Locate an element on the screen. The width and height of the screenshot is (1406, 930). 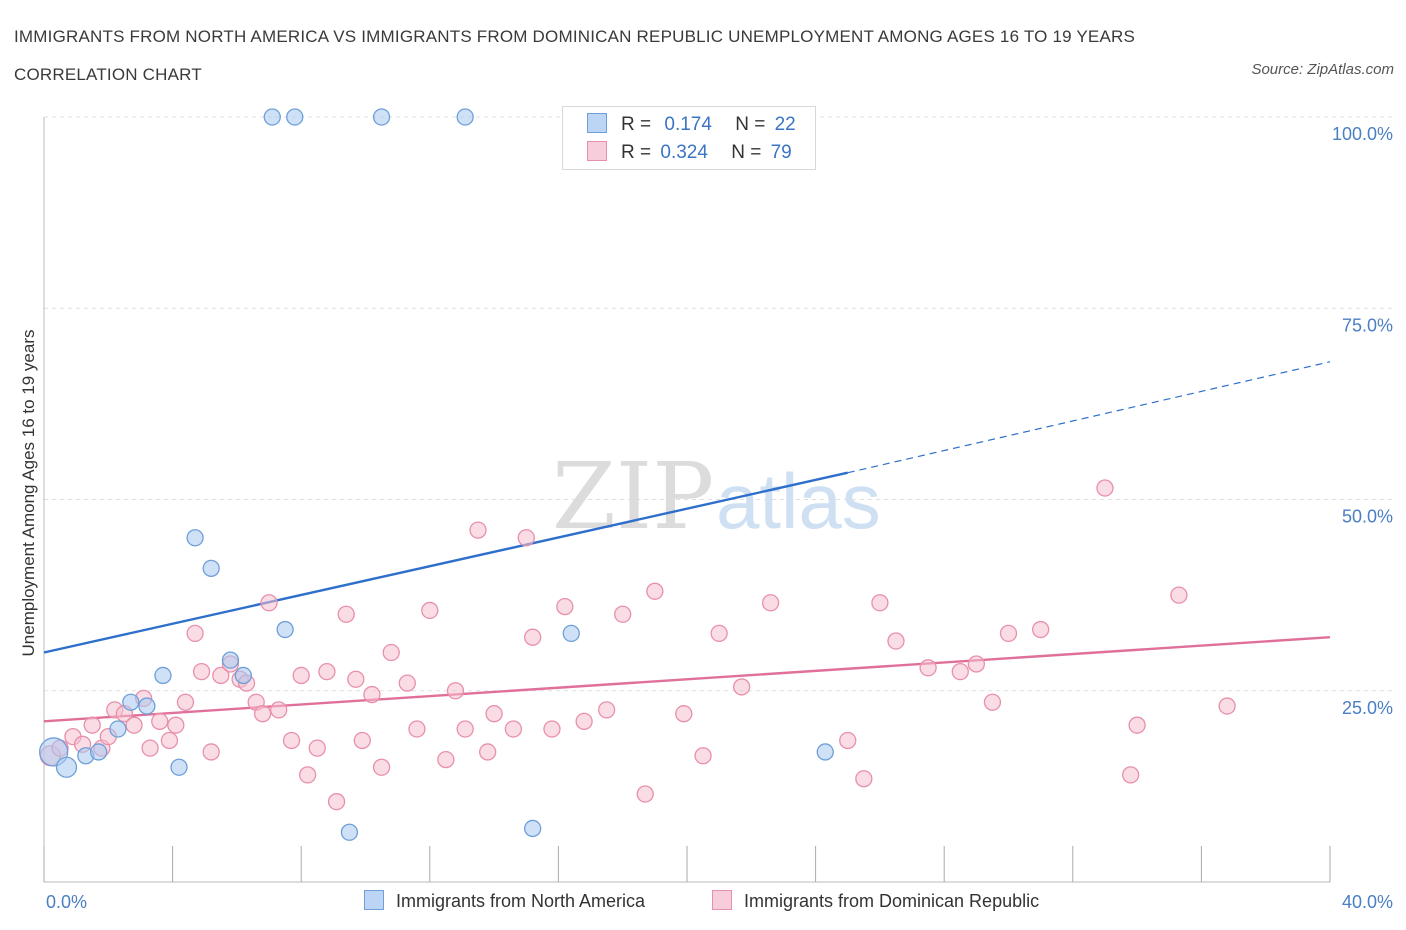
legend-row-north-america: R = 0.174 N = 22 is located at coordinates (691, 125).